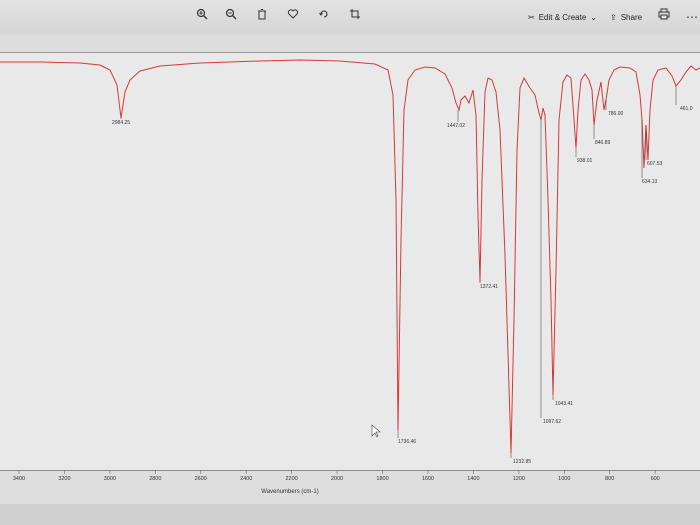 The width and height of the screenshot is (700, 525). I want to click on zoom-out-icon, so click(234, 17).